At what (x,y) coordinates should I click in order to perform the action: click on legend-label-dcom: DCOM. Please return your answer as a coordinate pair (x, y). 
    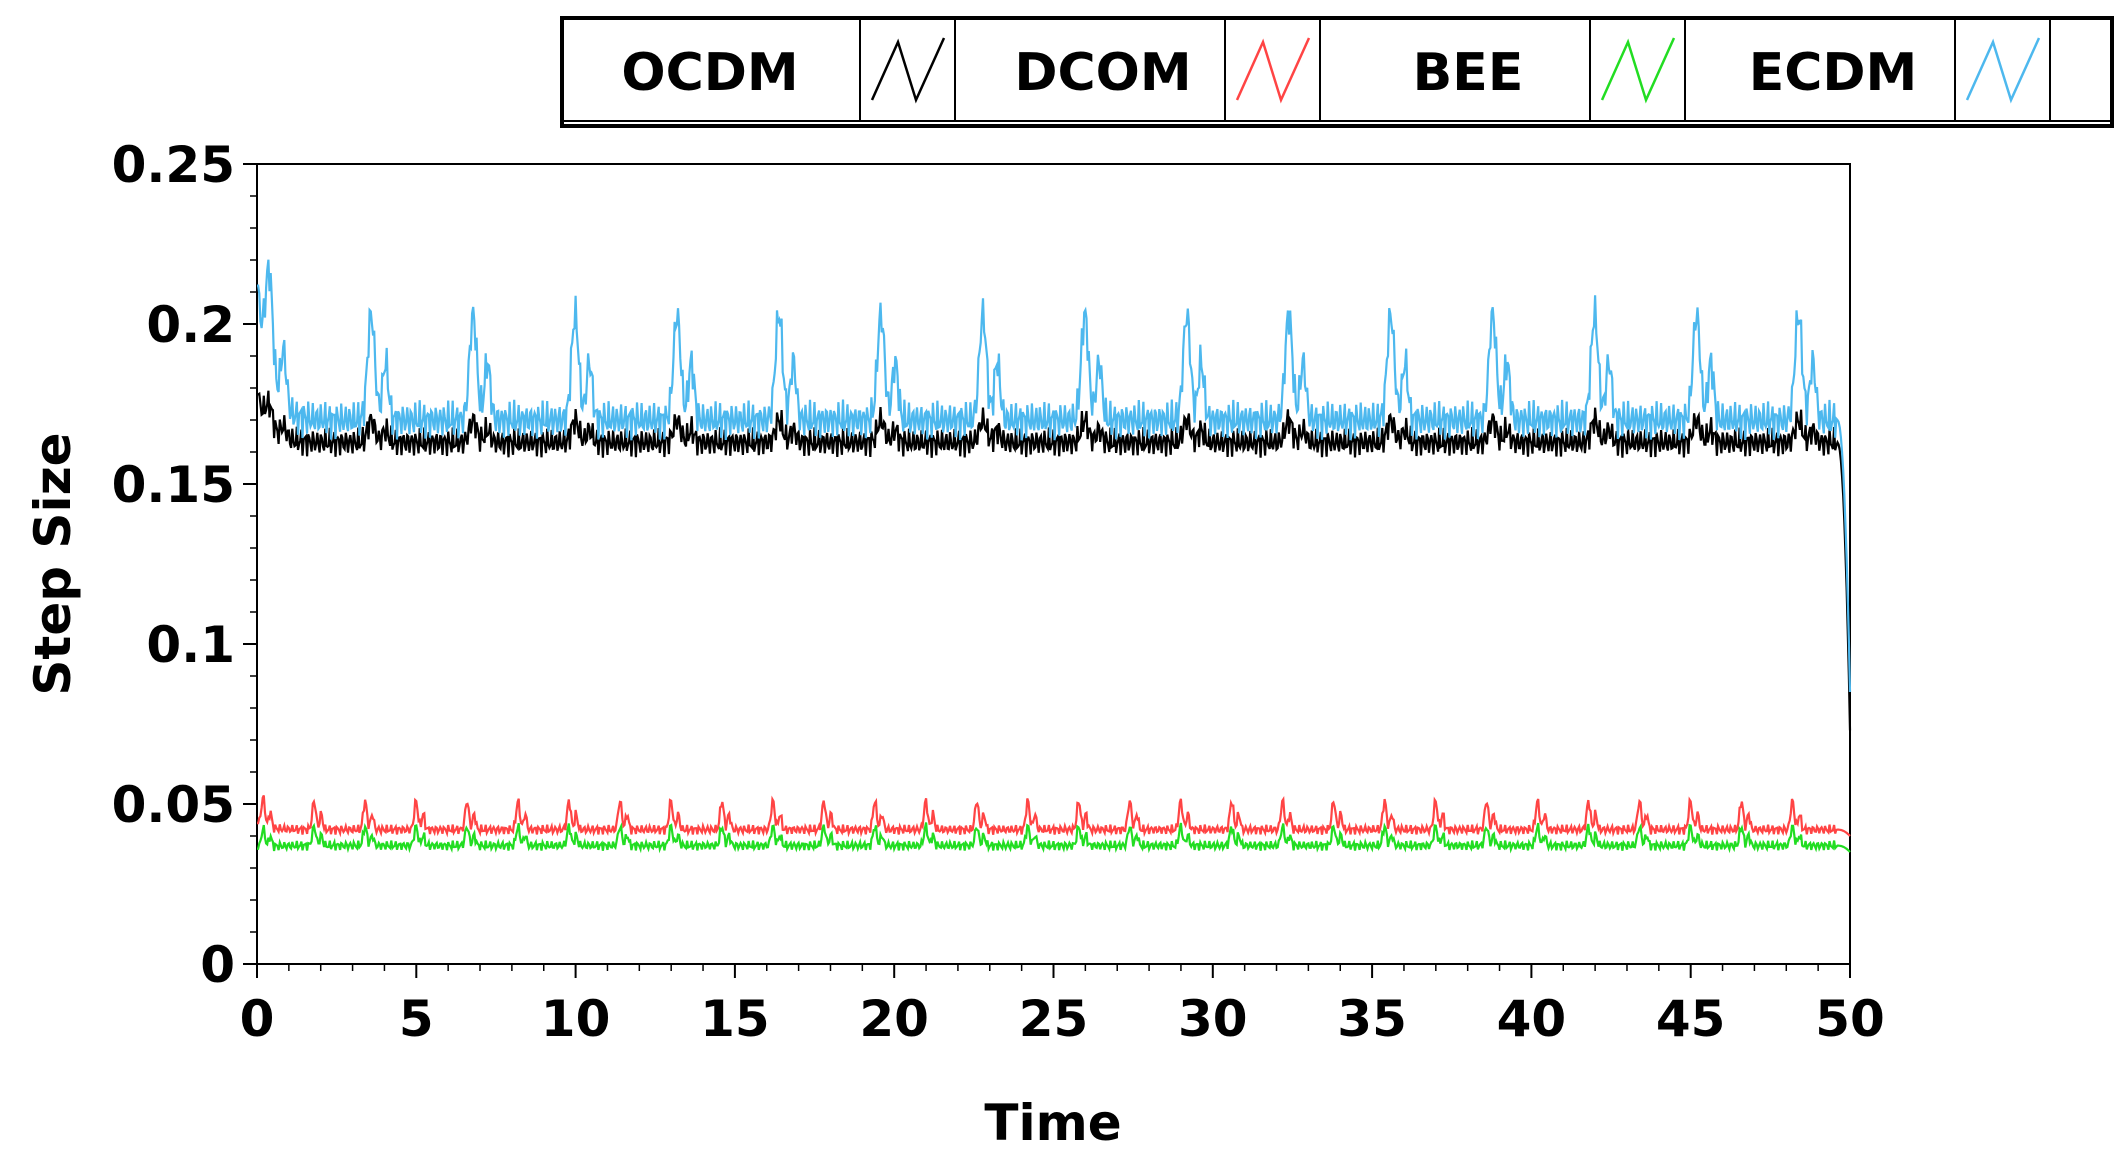
    Looking at the image, I should click on (1102, 73).